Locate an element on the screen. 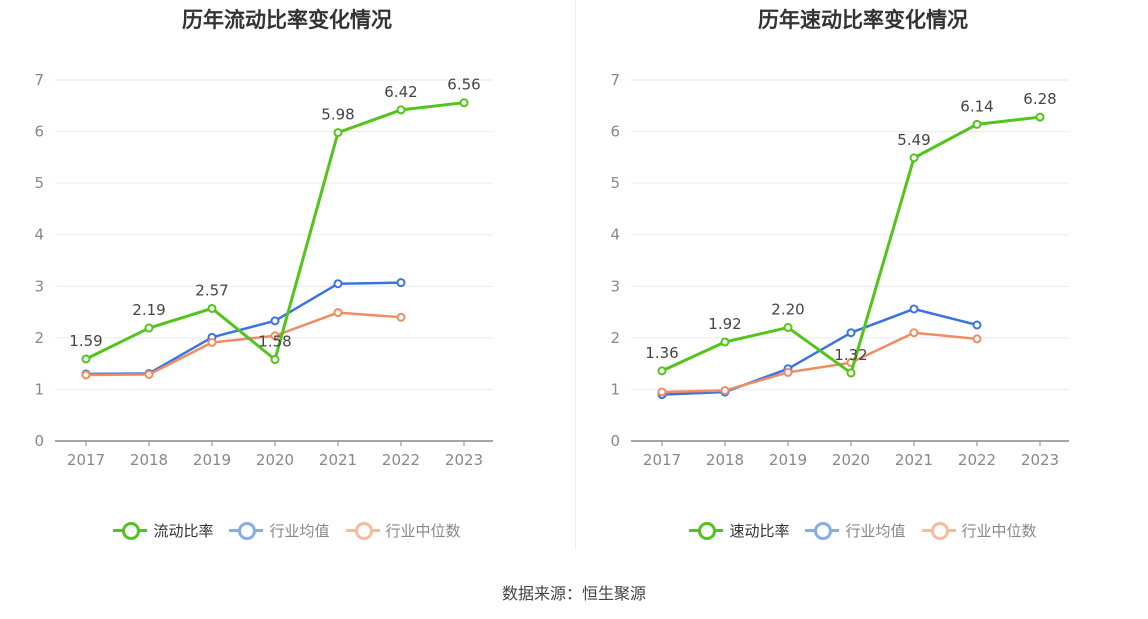 This screenshot has width=1148, height=619. legend-item-company: 速动比率 is located at coordinates (739, 530).